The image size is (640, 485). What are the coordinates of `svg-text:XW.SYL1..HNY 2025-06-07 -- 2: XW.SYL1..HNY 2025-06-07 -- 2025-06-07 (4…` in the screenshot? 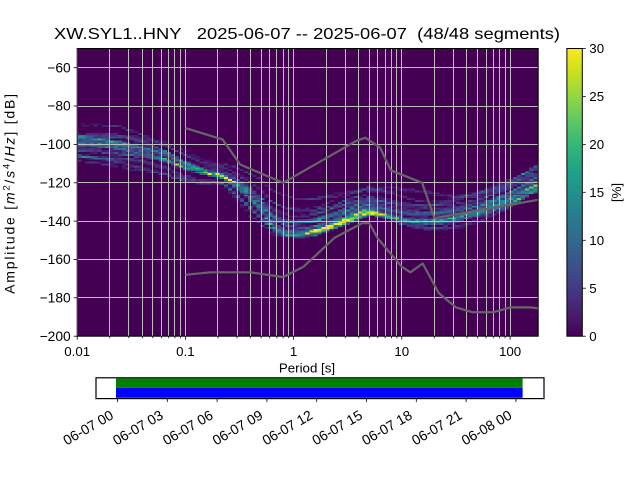 It's located at (307, 34).